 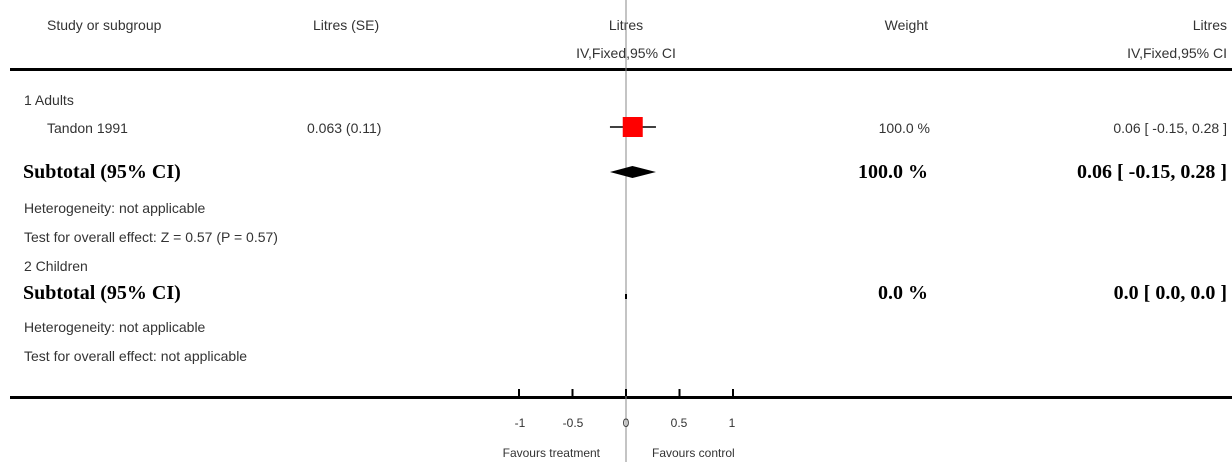 What do you see at coordinates (621, 69) in the screenshot?
I see `header-divider` at bounding box center [621, 69].